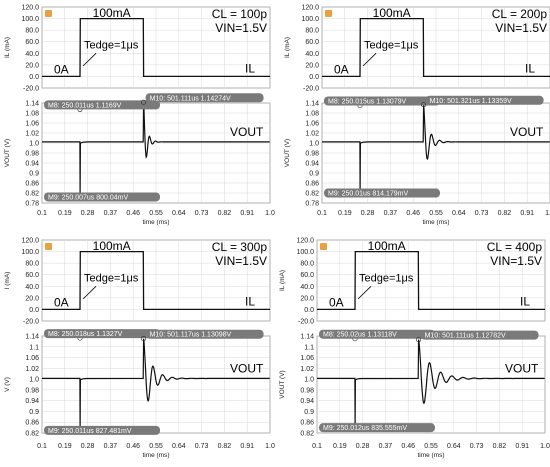 Image resolution: width=550 pixels, height=467 pixels. Describe the element at coordinates (225, 446) in the screenshot. I see `time-tick-label: 0.82` at that location.